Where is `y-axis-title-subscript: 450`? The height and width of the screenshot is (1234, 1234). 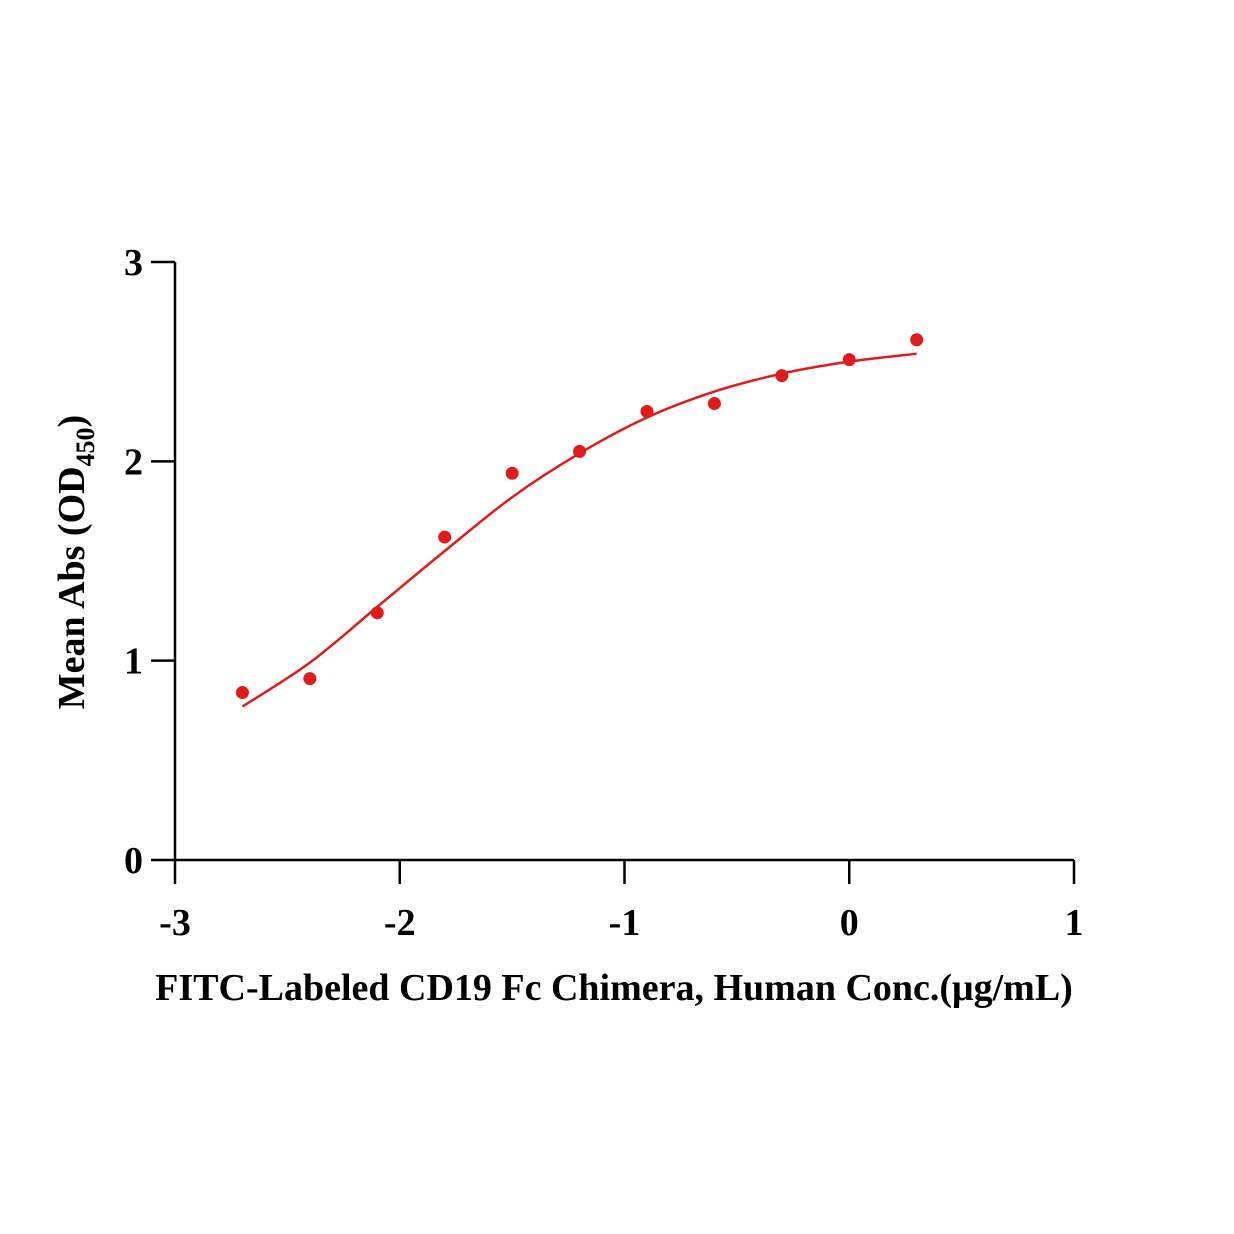
y-axis-title-subscript: 450 is located at coordinates (85, 446).